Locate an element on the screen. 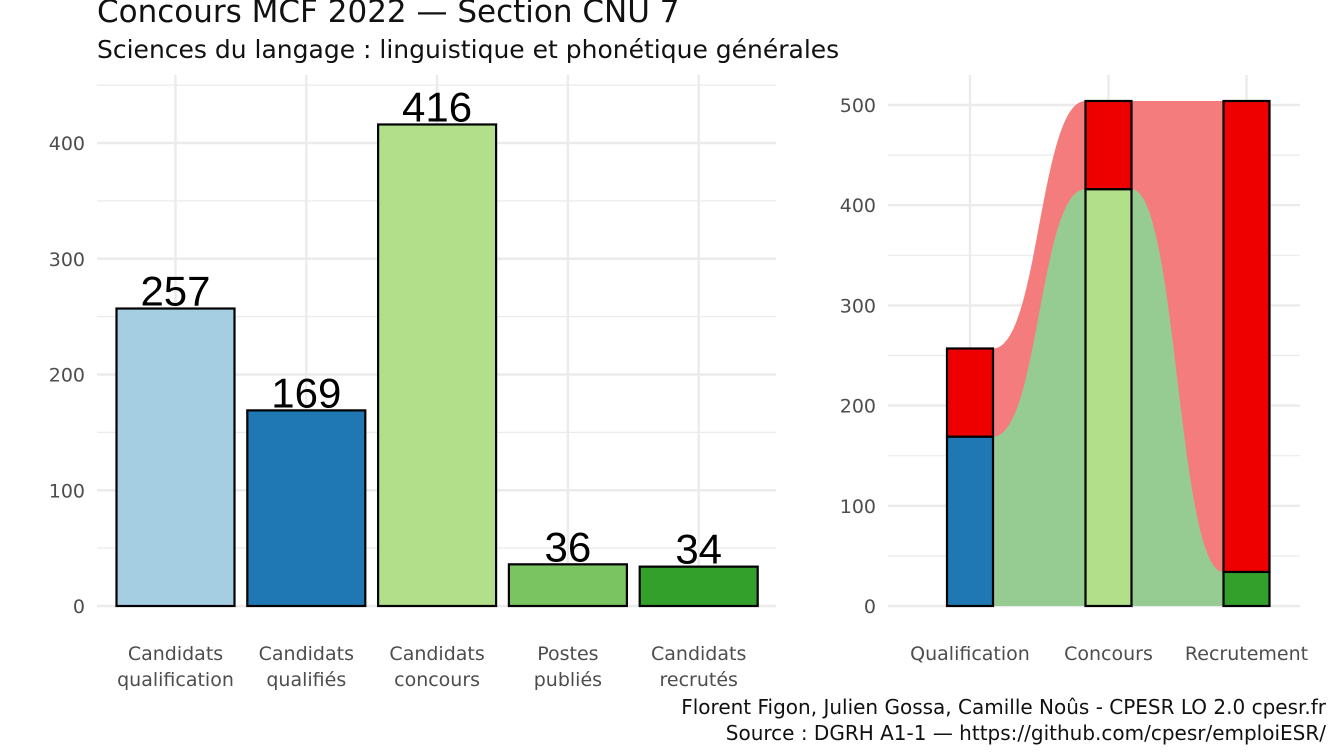 The width and height of the screenshot is (1344, 756). left-y-tick-label: 400 is located at coordinates (67, 144).